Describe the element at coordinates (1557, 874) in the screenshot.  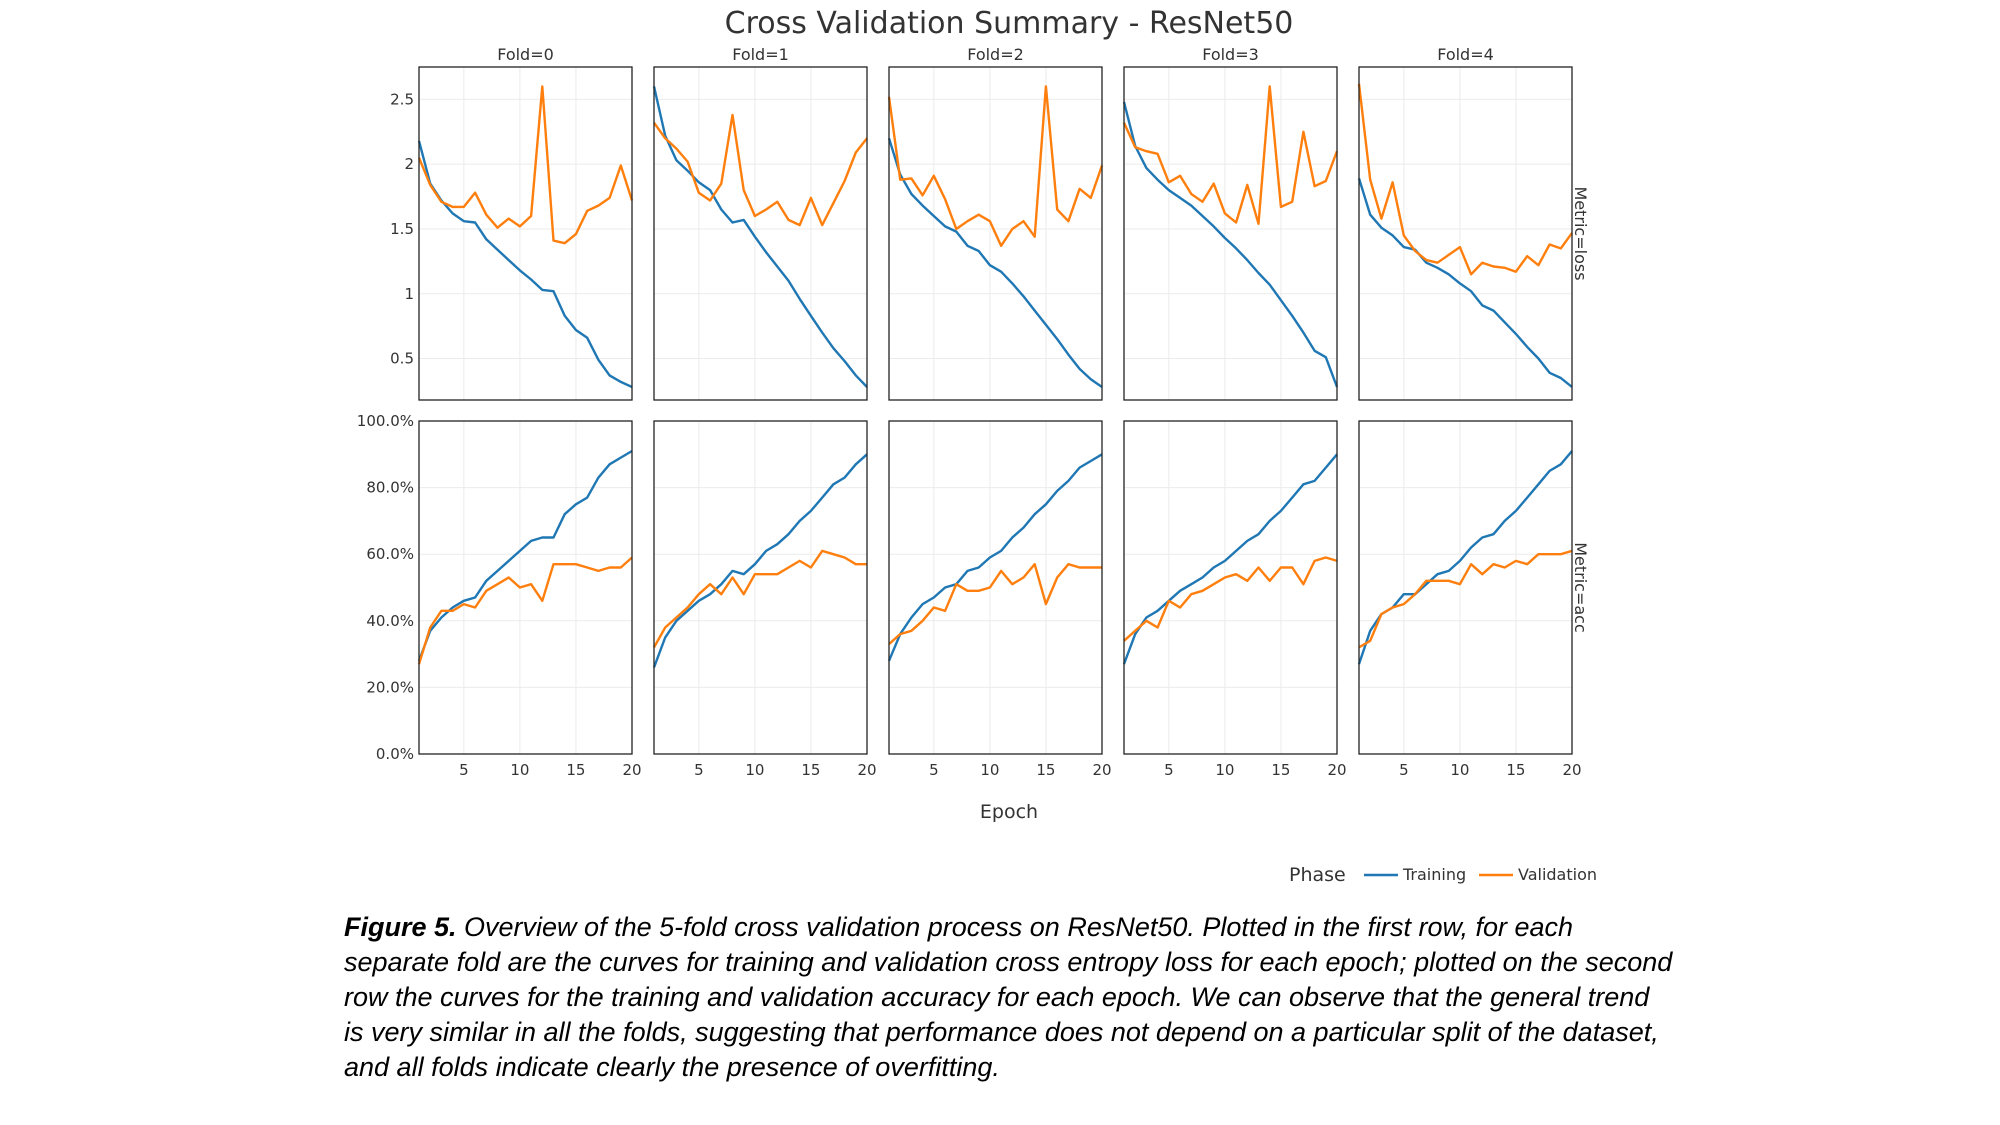
I see `legend-label-validation: Validation` at that location.